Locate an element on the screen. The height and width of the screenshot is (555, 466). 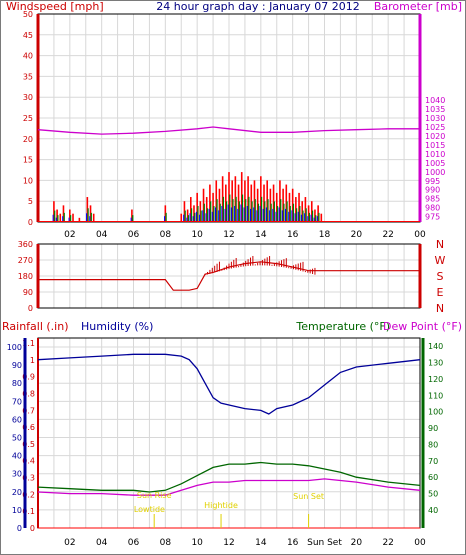
panel-3-hour-label: 00 is located at coordinates (420, 543).